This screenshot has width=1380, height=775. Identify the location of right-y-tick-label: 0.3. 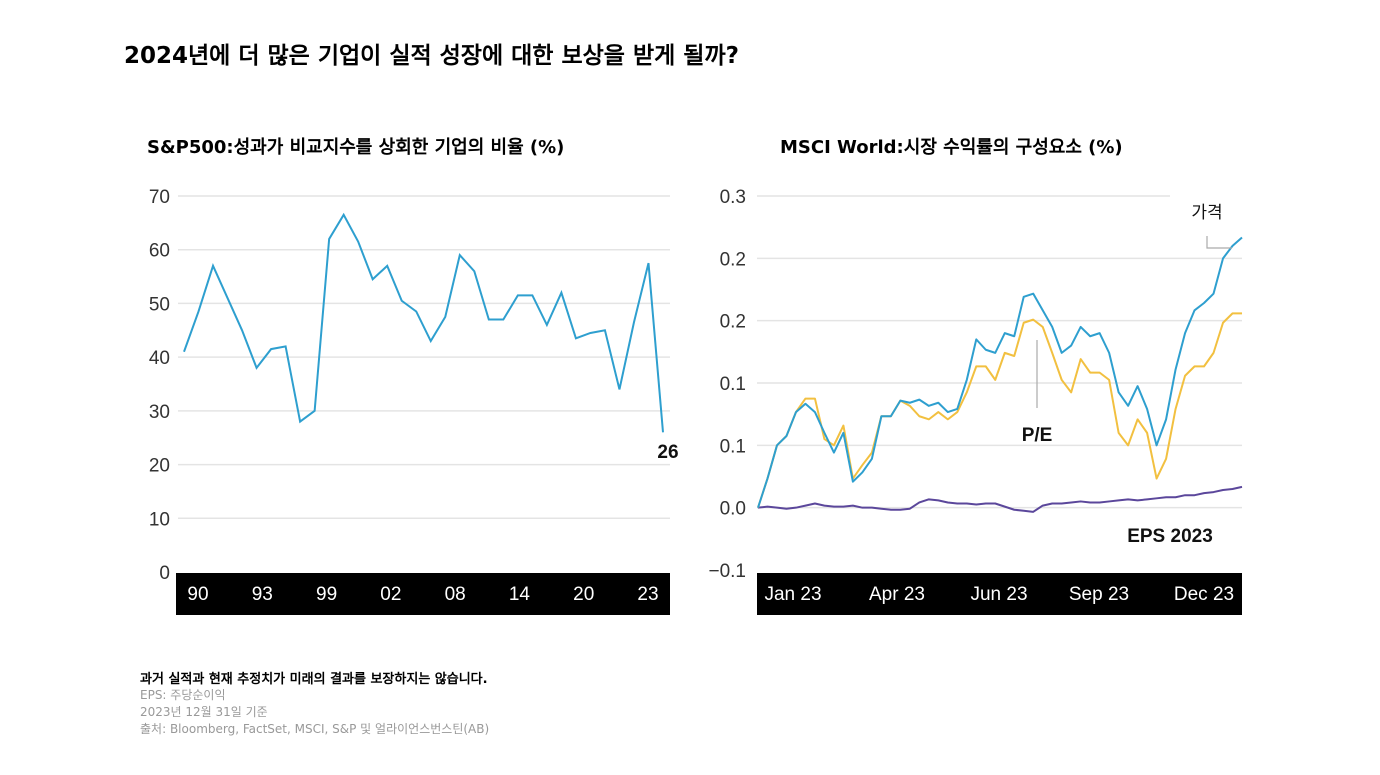
(733, 197).